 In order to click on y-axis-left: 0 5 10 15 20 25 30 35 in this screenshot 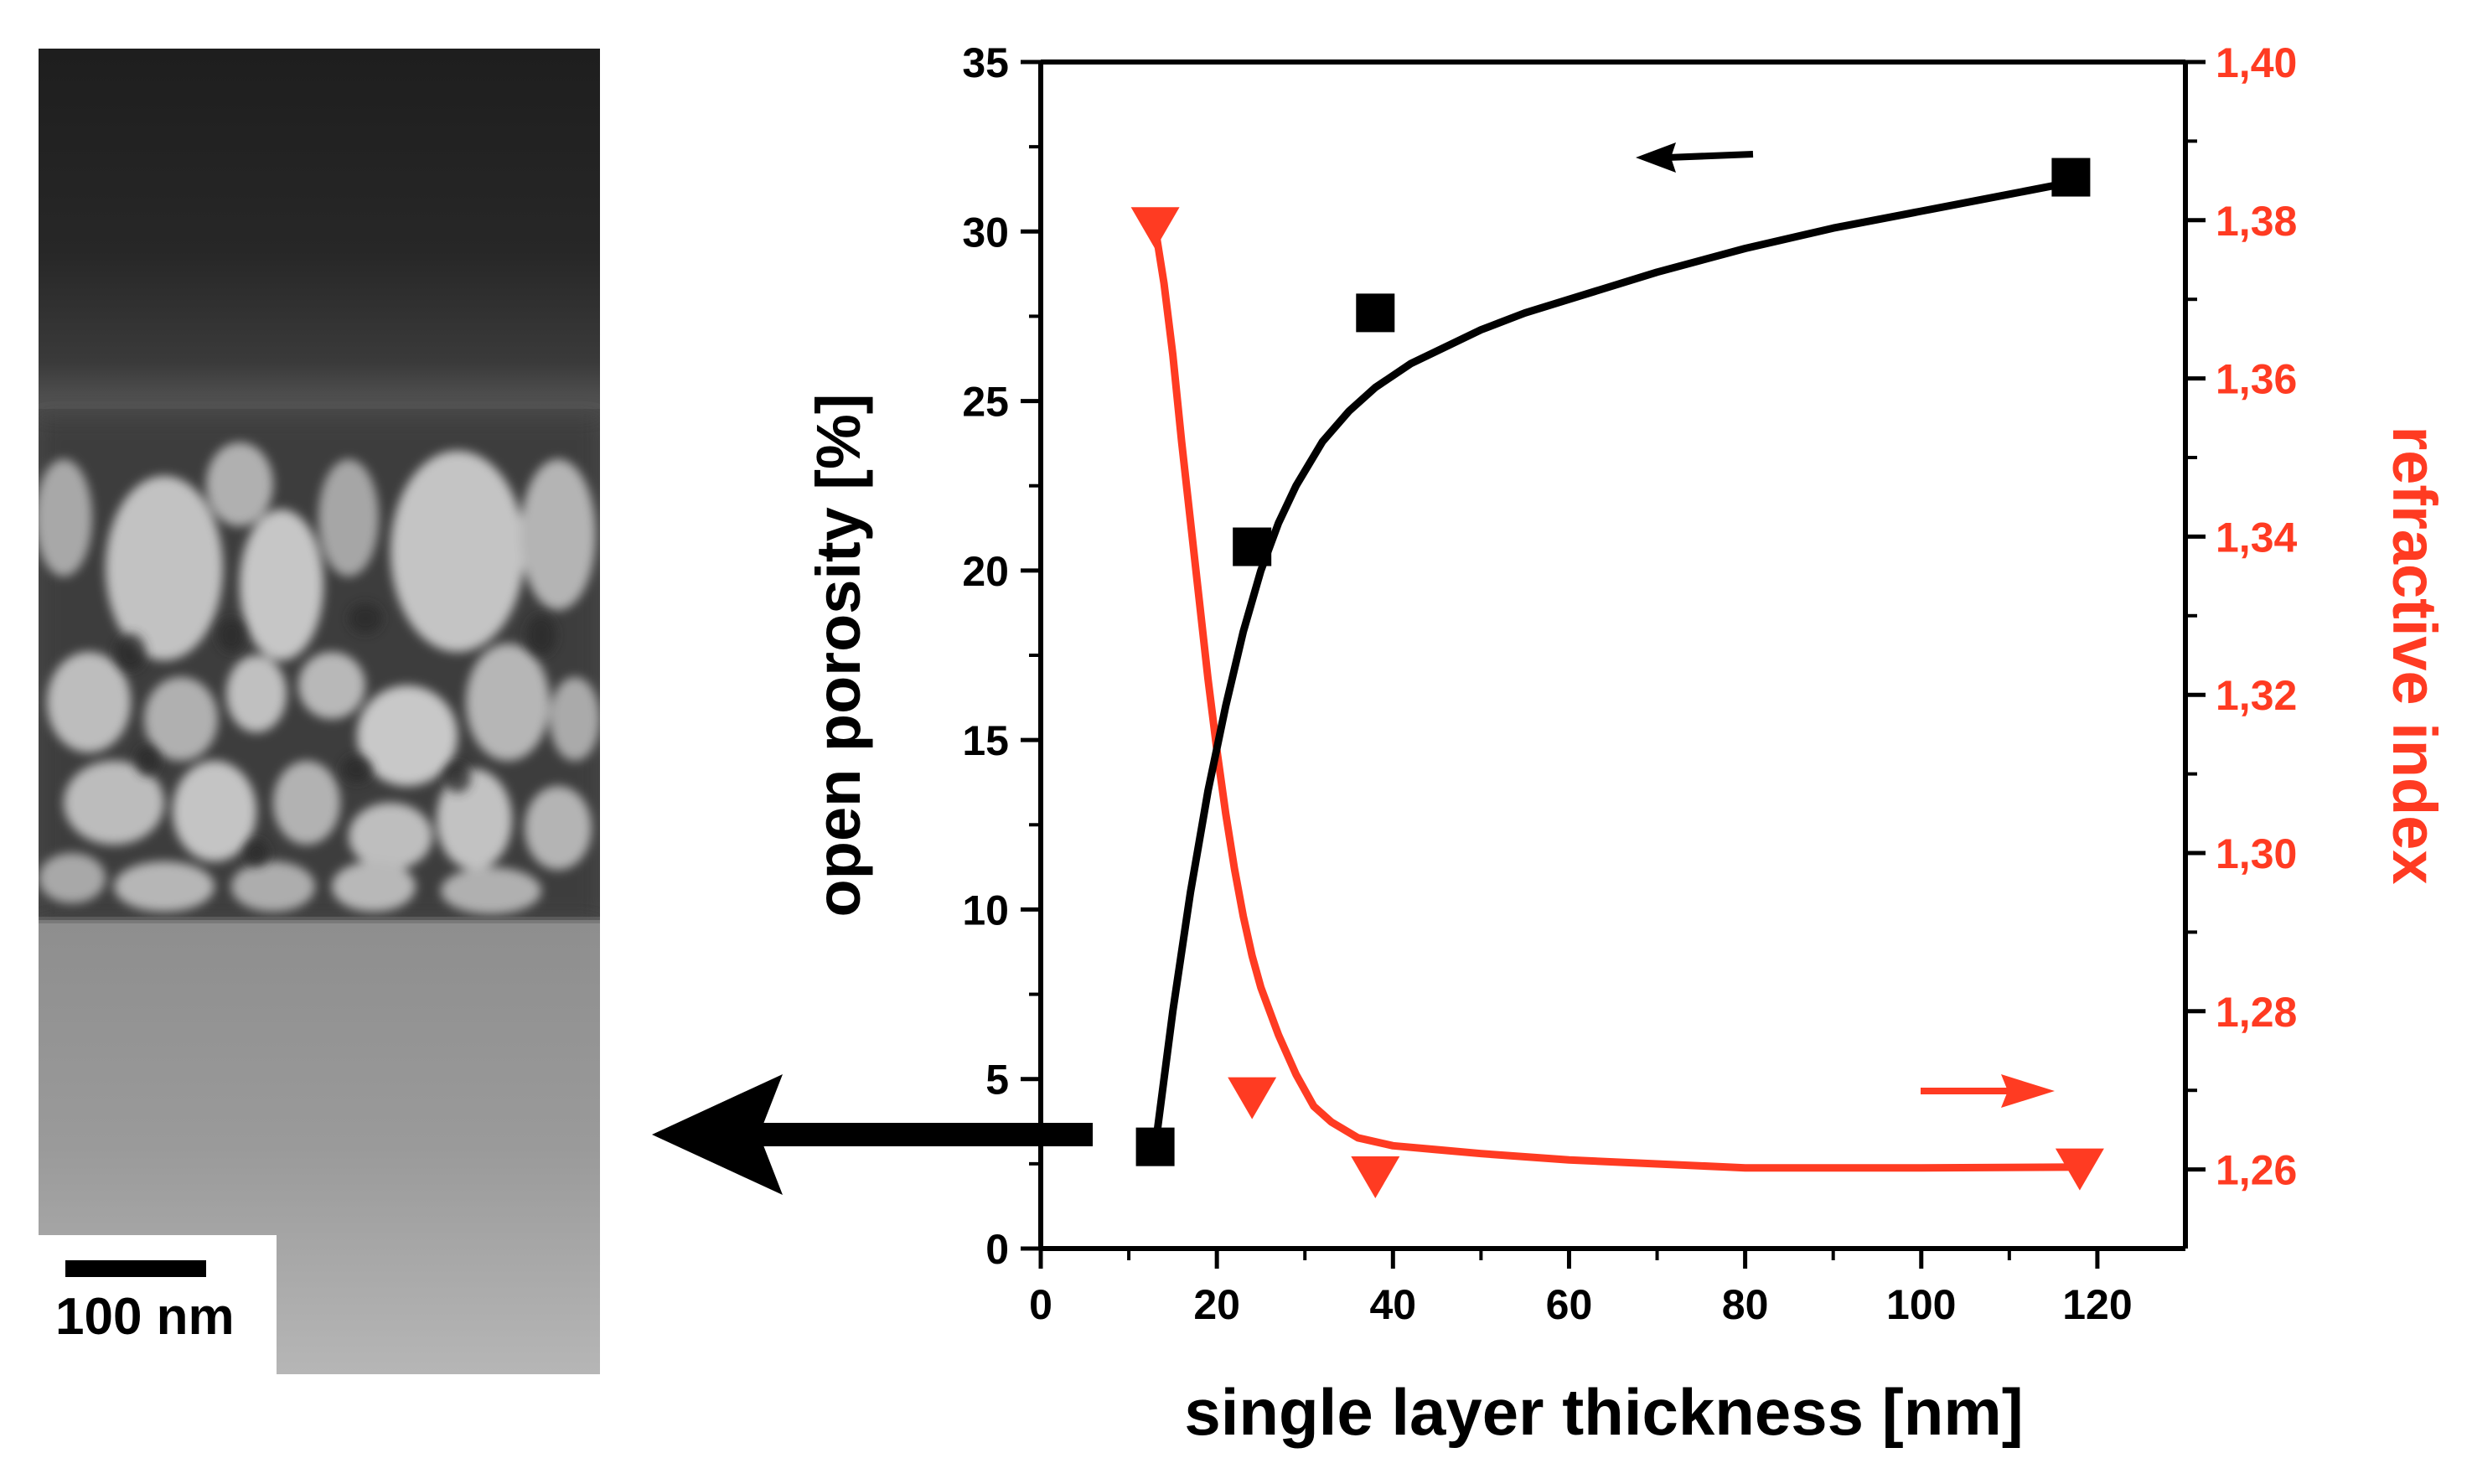, I will do `click(1001, 656)`.